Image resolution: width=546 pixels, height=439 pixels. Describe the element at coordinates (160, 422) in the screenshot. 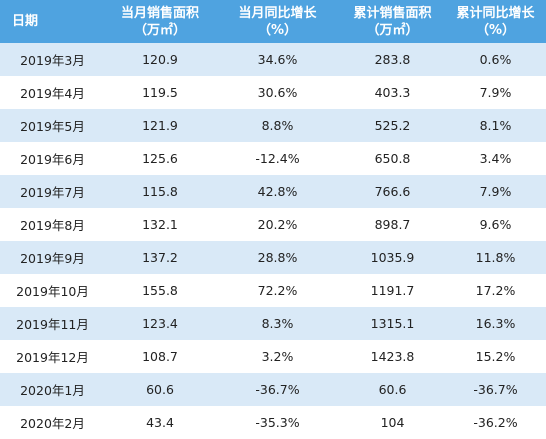

I see `table-cell: 43.4` at that location.